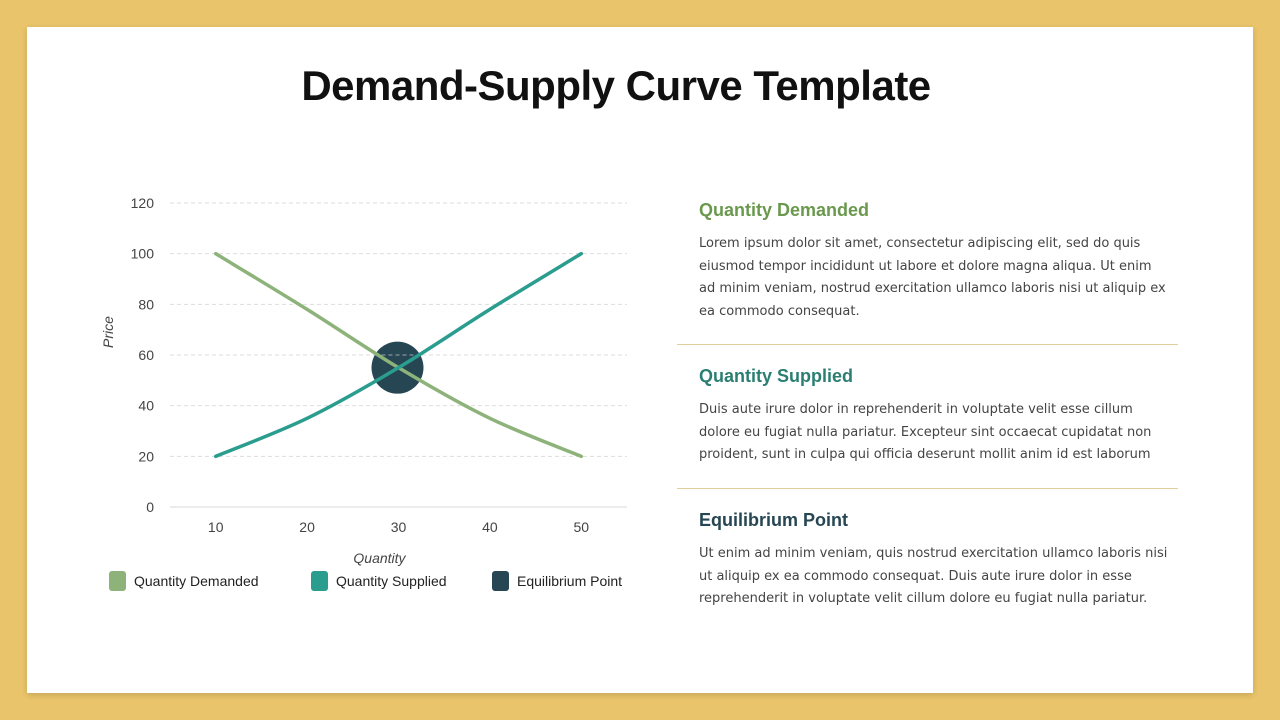 The width and height of the screenshot is (1280, 720). What do you see at coordinates (146, 456) in the screenshot?
I see `y-tick-label: 20` at bounding box center [146, 456].